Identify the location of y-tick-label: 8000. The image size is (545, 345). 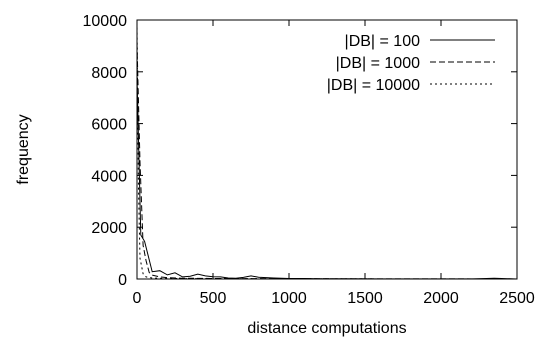
(109, 73).